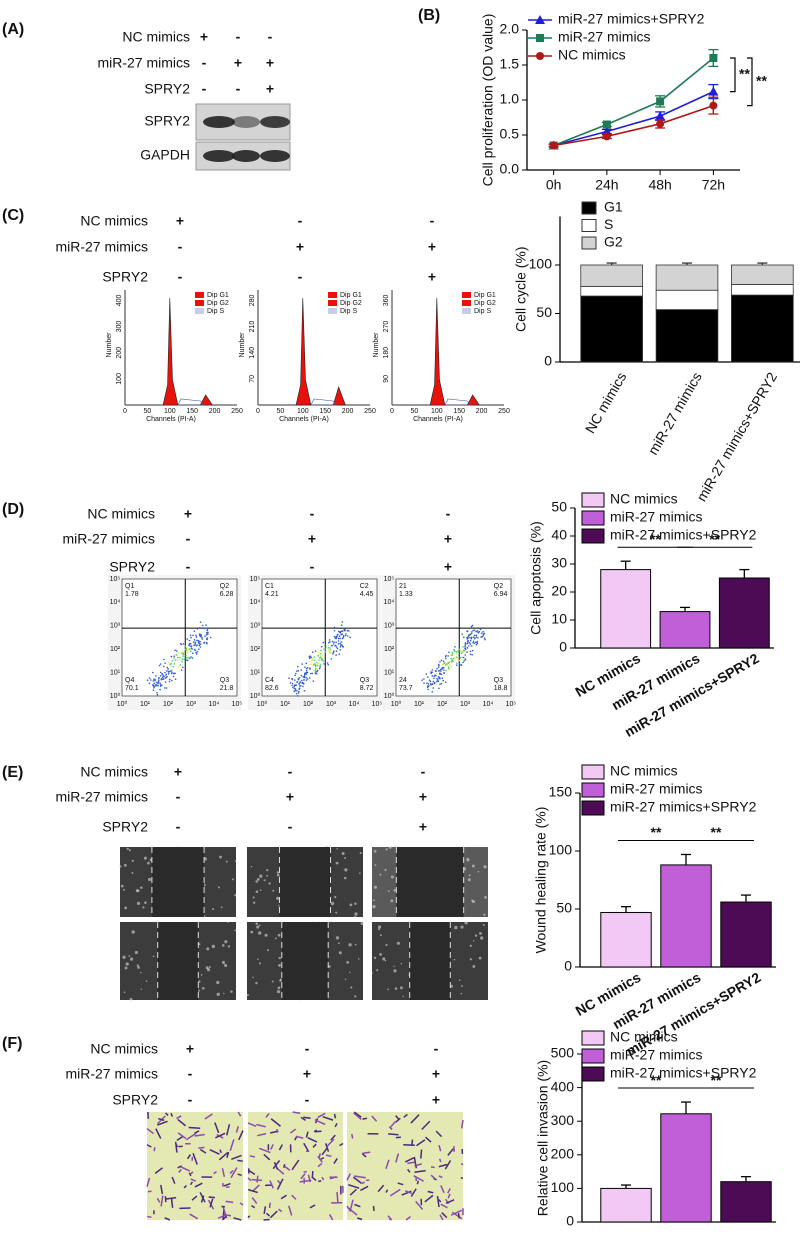  Describe the element at coordinates (227, 594) in the screenshot. I see `quadrant-value: 6.28` at that location.